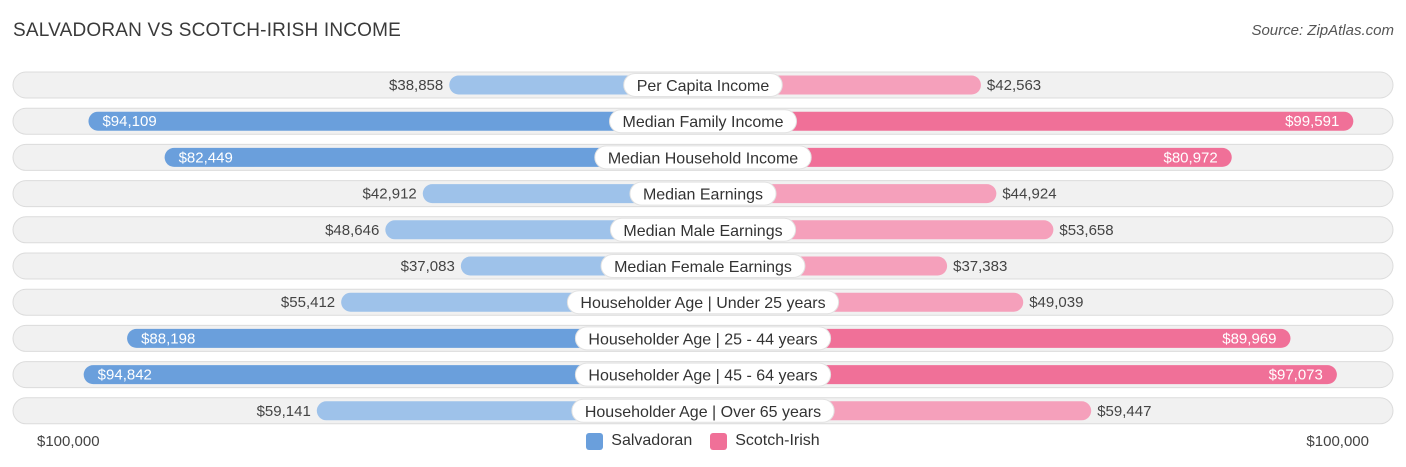 The height and width of the screenshot is (467, 1406). I want to click on category-label: Median Female Earnings, so click(703, 267).